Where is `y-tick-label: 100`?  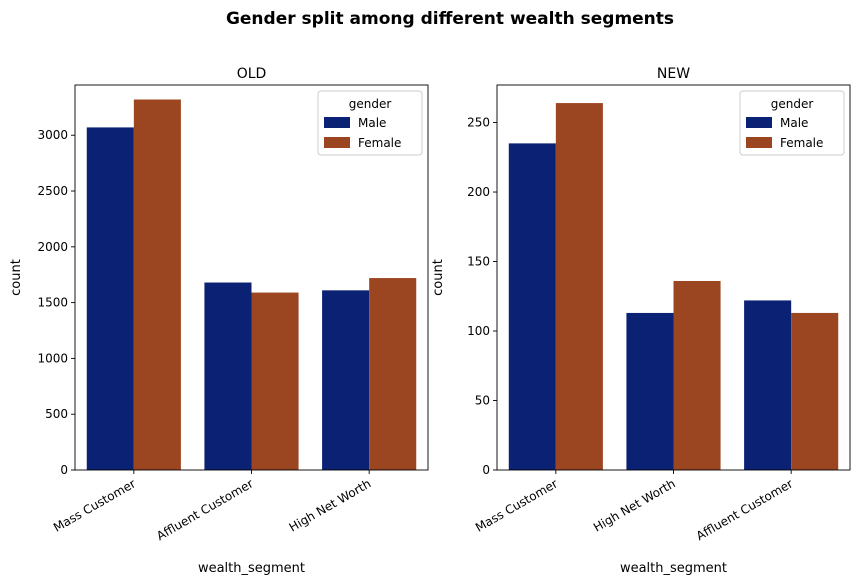
y-tick-label: 100 is located at coordinates (478, 331).